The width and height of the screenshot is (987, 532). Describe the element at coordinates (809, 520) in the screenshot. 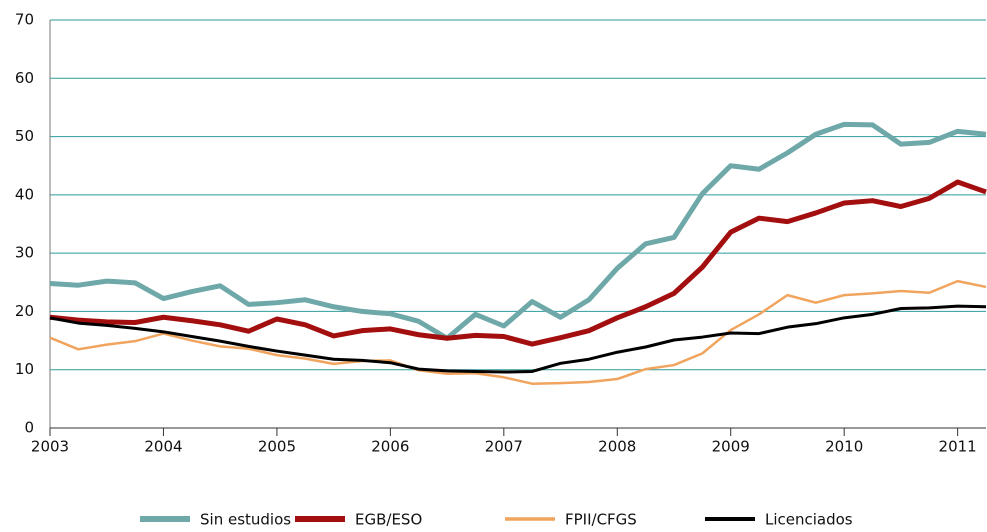

I see `legend-label: Licenciados` at that location.